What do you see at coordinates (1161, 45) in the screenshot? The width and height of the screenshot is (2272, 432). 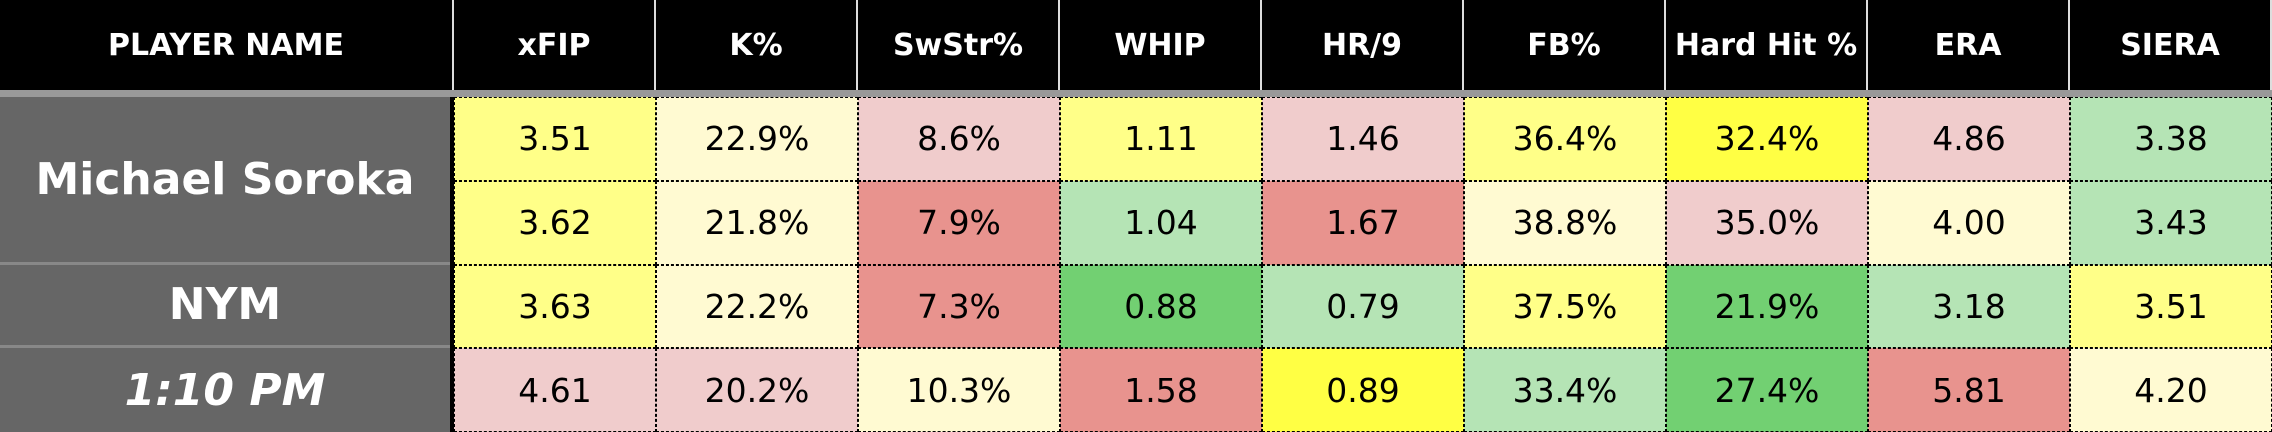 I see `column-header: WHIP` at bounding box center [1161, 45].